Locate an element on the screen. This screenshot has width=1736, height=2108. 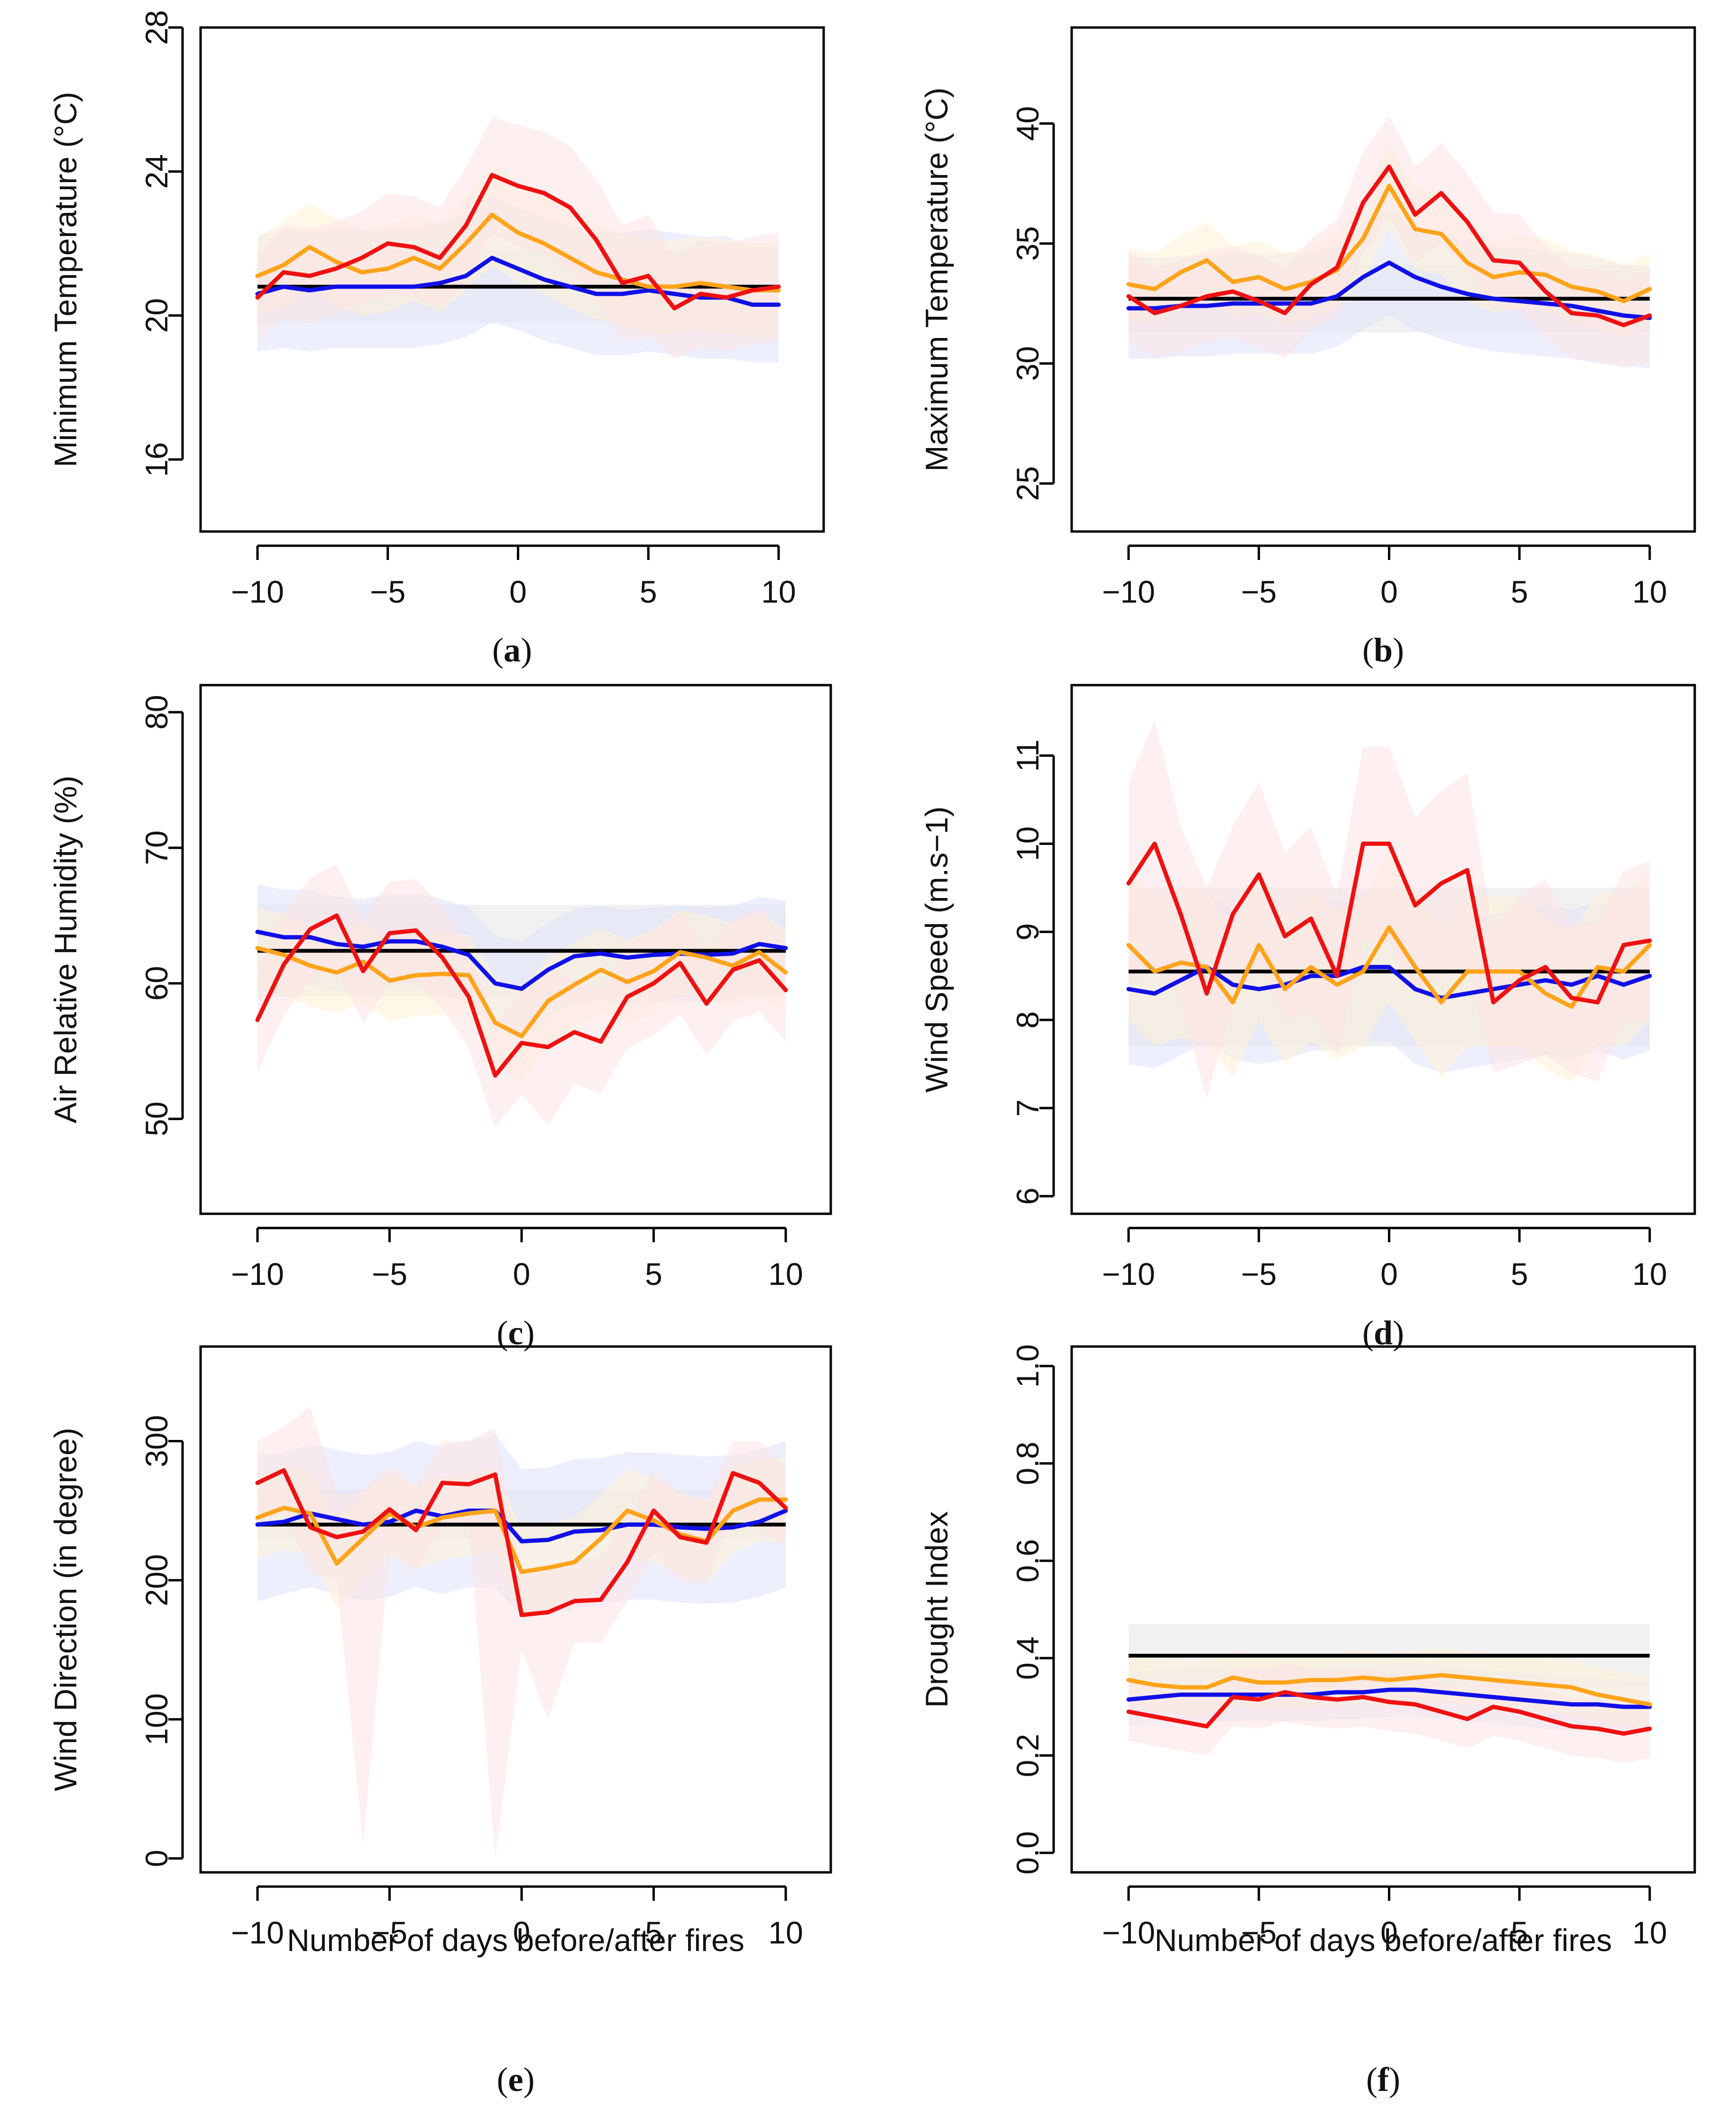
panel-letter: a is located at coordinates (512, 650).